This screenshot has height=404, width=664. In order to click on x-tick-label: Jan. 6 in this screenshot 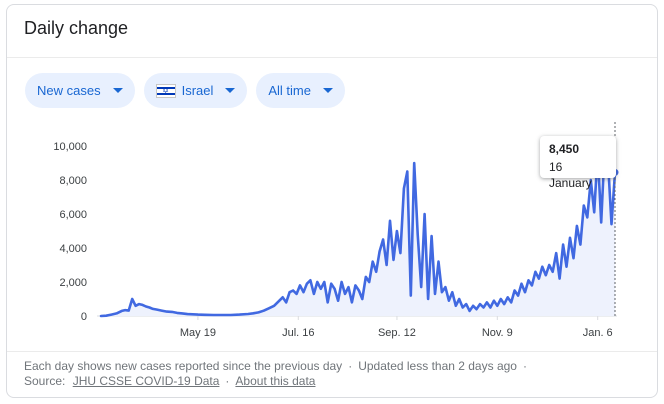, I will do `click(598, 333)`.